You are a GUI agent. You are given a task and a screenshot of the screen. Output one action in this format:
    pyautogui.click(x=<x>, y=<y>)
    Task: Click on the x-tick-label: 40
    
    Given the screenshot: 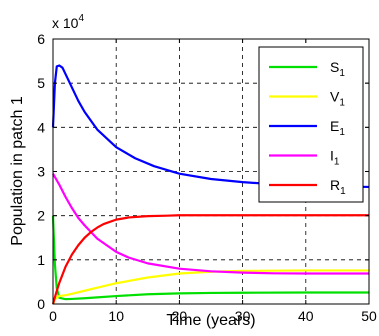 What is the action you would take?
    pyautogui.click(x=306, y=316)
    